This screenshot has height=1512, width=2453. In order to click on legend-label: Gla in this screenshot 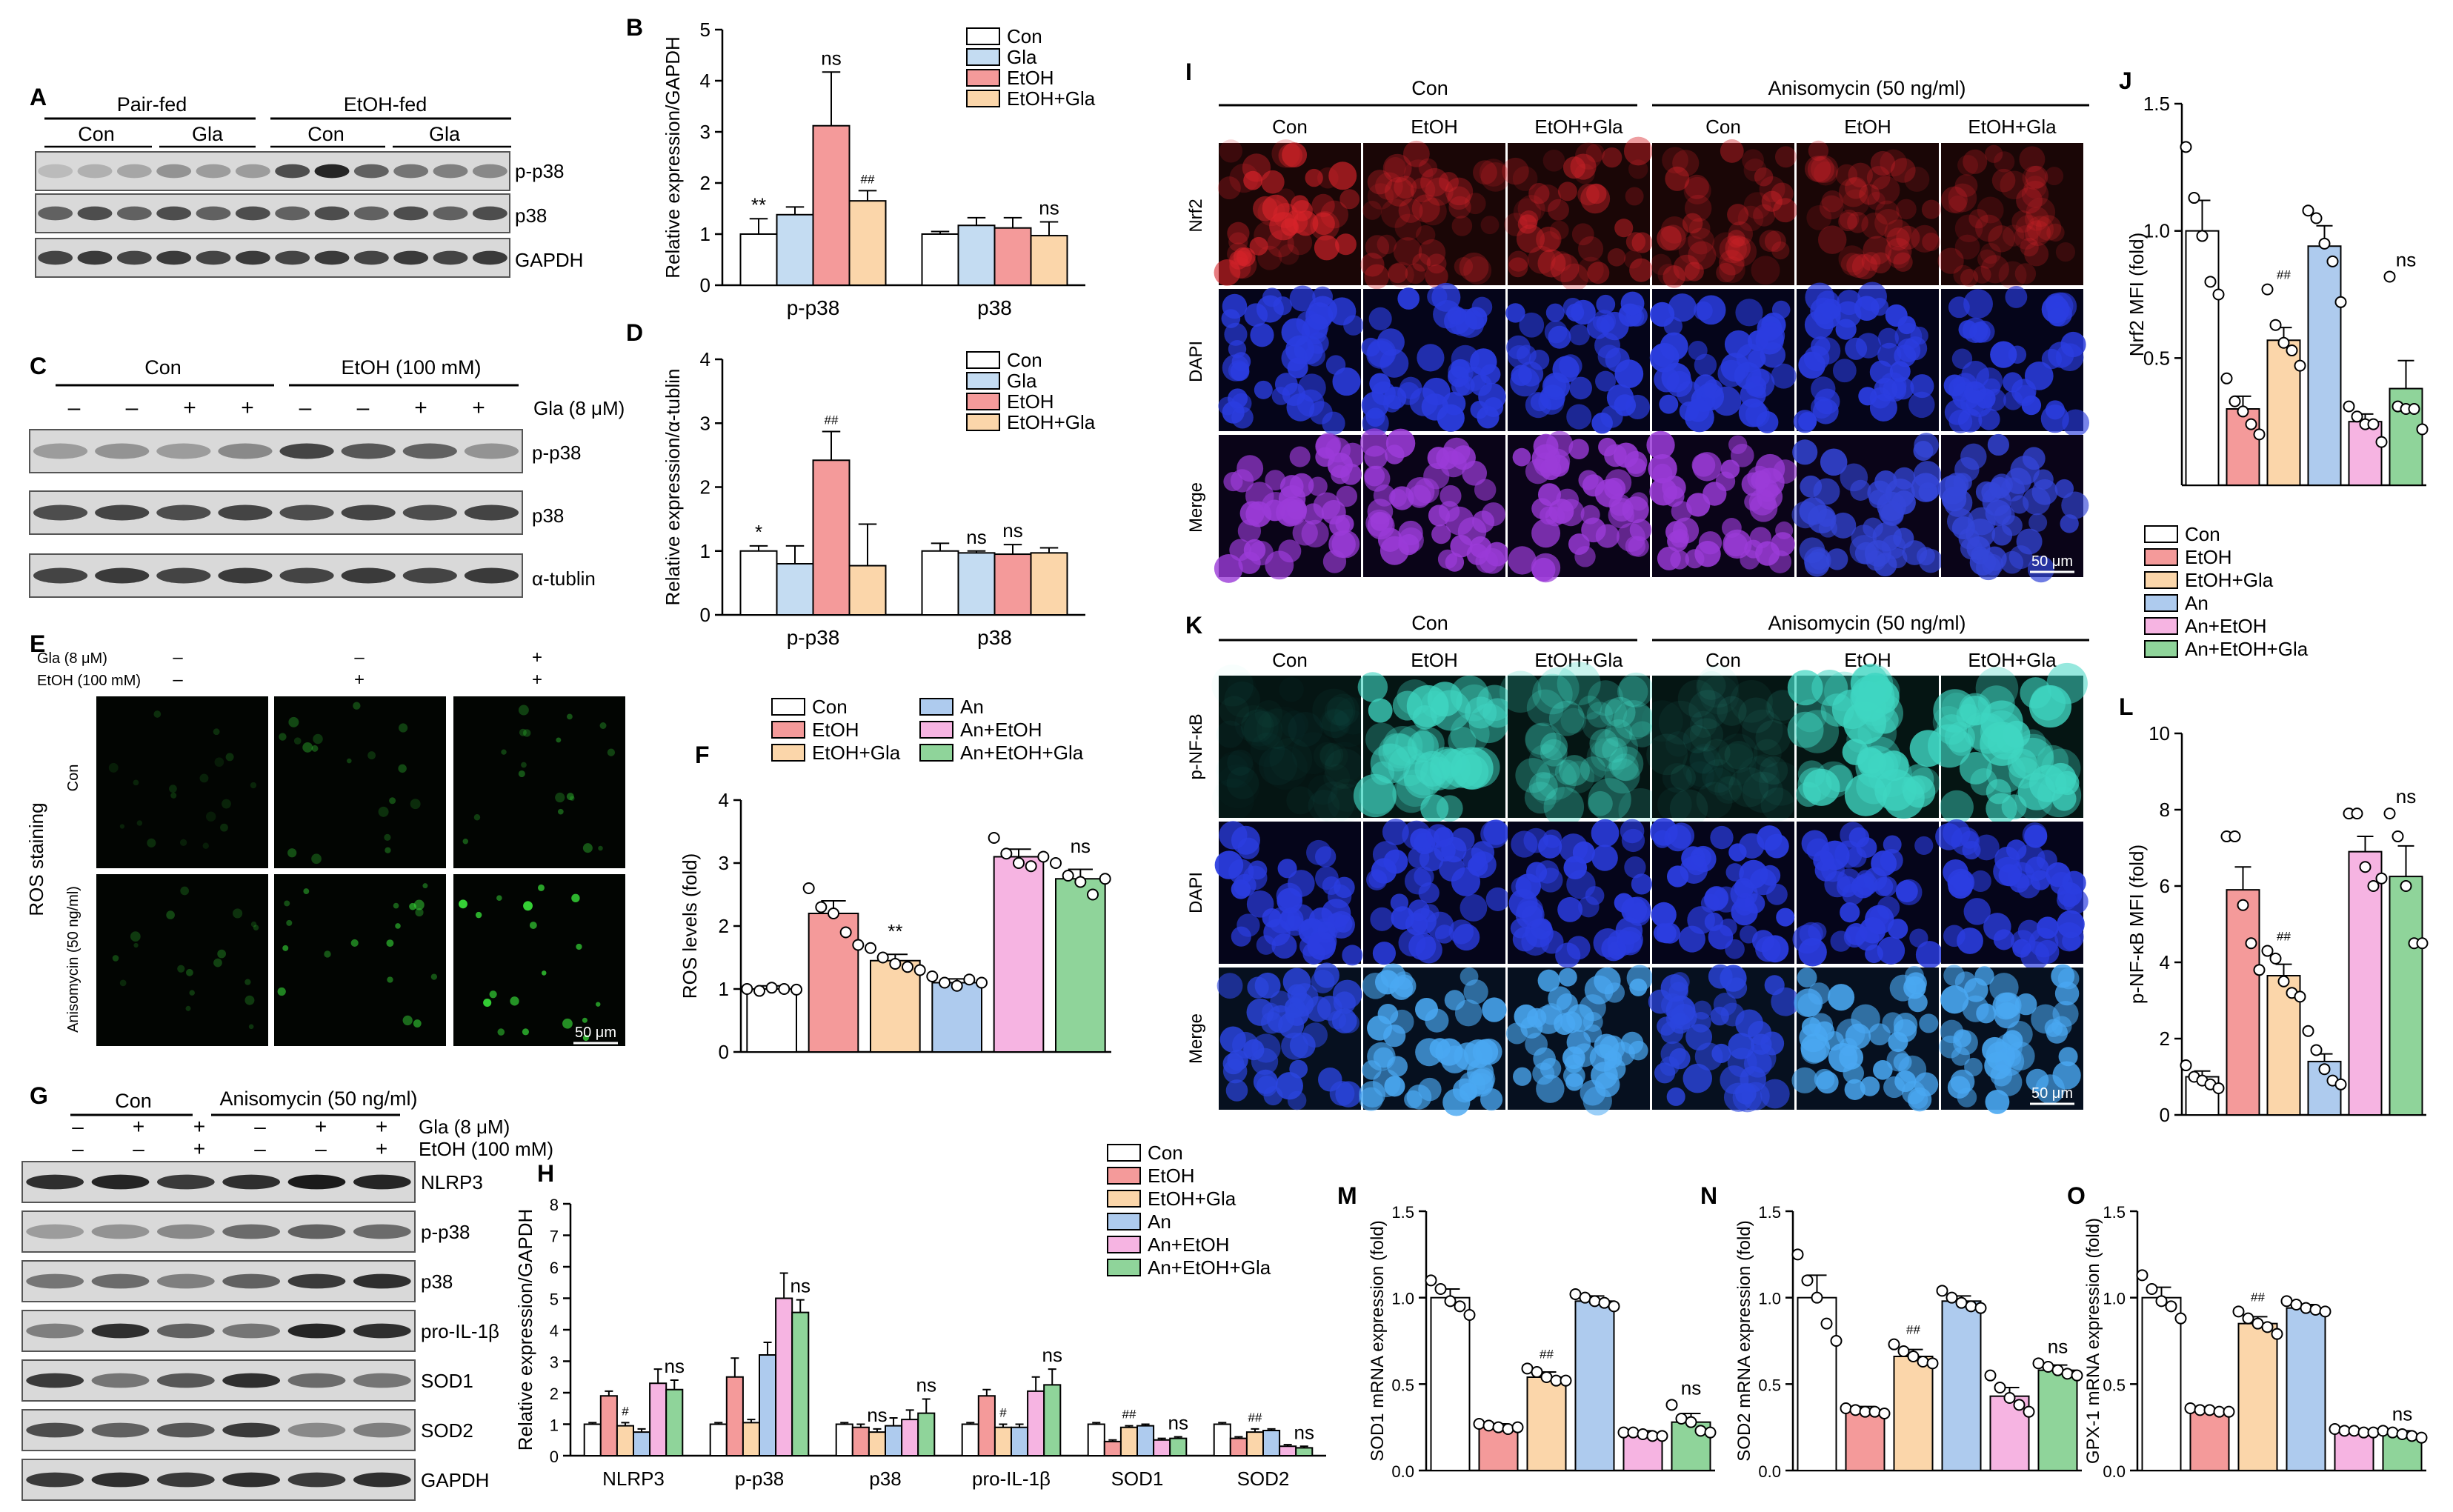, I will do `click(1022, 381)`.